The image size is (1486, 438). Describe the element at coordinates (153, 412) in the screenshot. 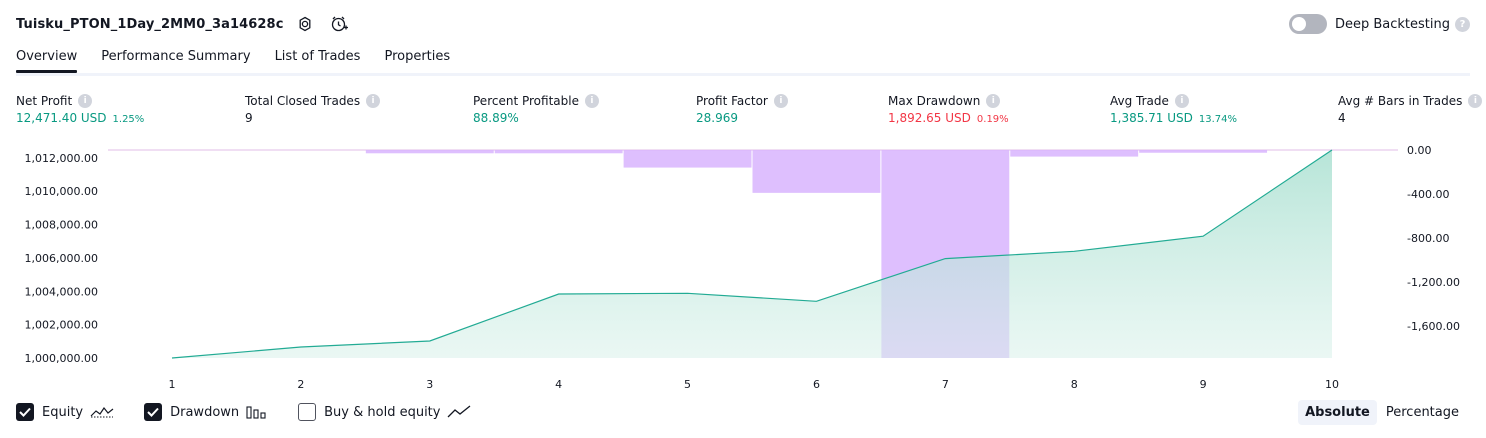

I see `checkbox-drawdown` at that location.